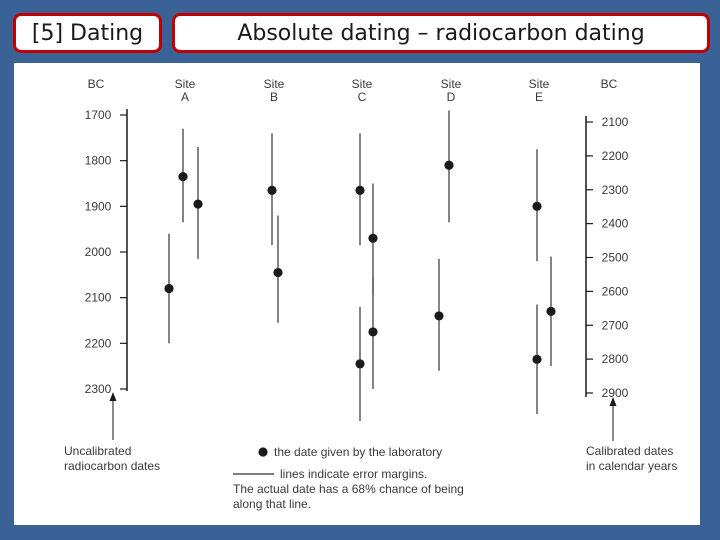 The image size is (720, 540). I want to click on left-arrow-head, so click(113, 396).